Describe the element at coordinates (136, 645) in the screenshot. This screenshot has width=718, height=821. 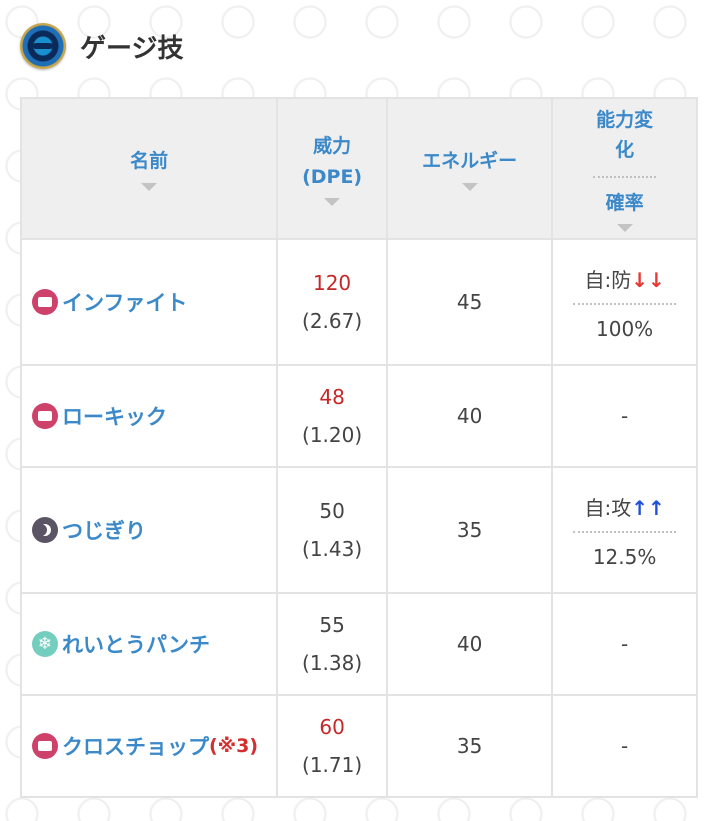
I see `move-link: れいとうパンチ` at that location.